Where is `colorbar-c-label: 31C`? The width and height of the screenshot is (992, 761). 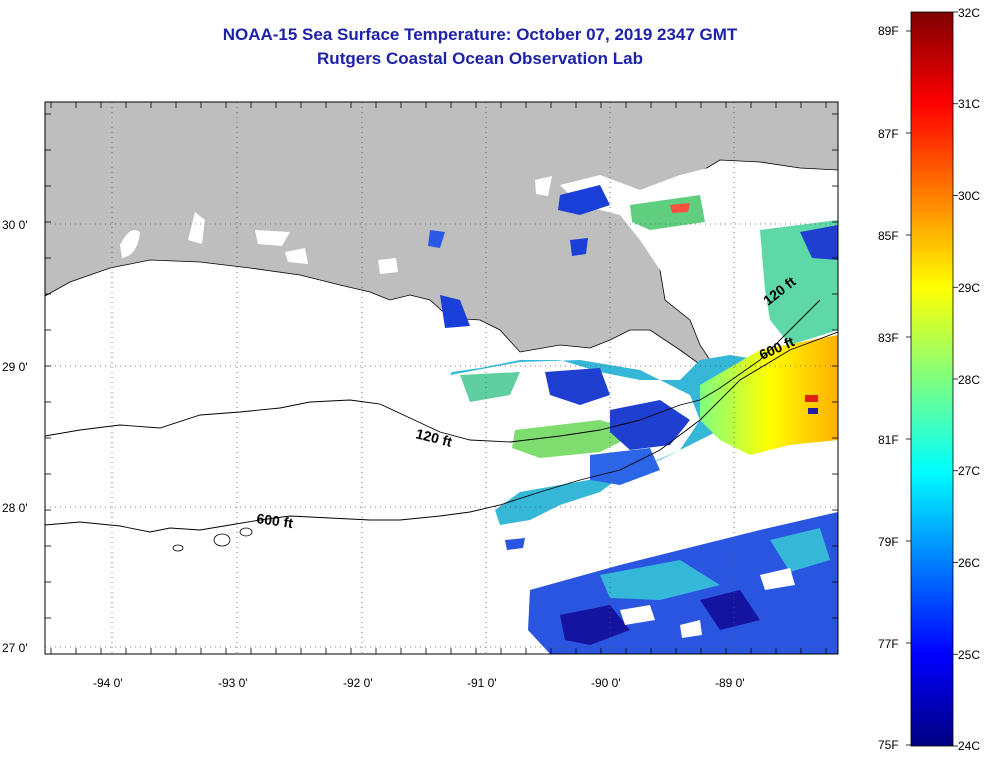
colorbar-c-label: 31C is located at coordinates (969, 104).